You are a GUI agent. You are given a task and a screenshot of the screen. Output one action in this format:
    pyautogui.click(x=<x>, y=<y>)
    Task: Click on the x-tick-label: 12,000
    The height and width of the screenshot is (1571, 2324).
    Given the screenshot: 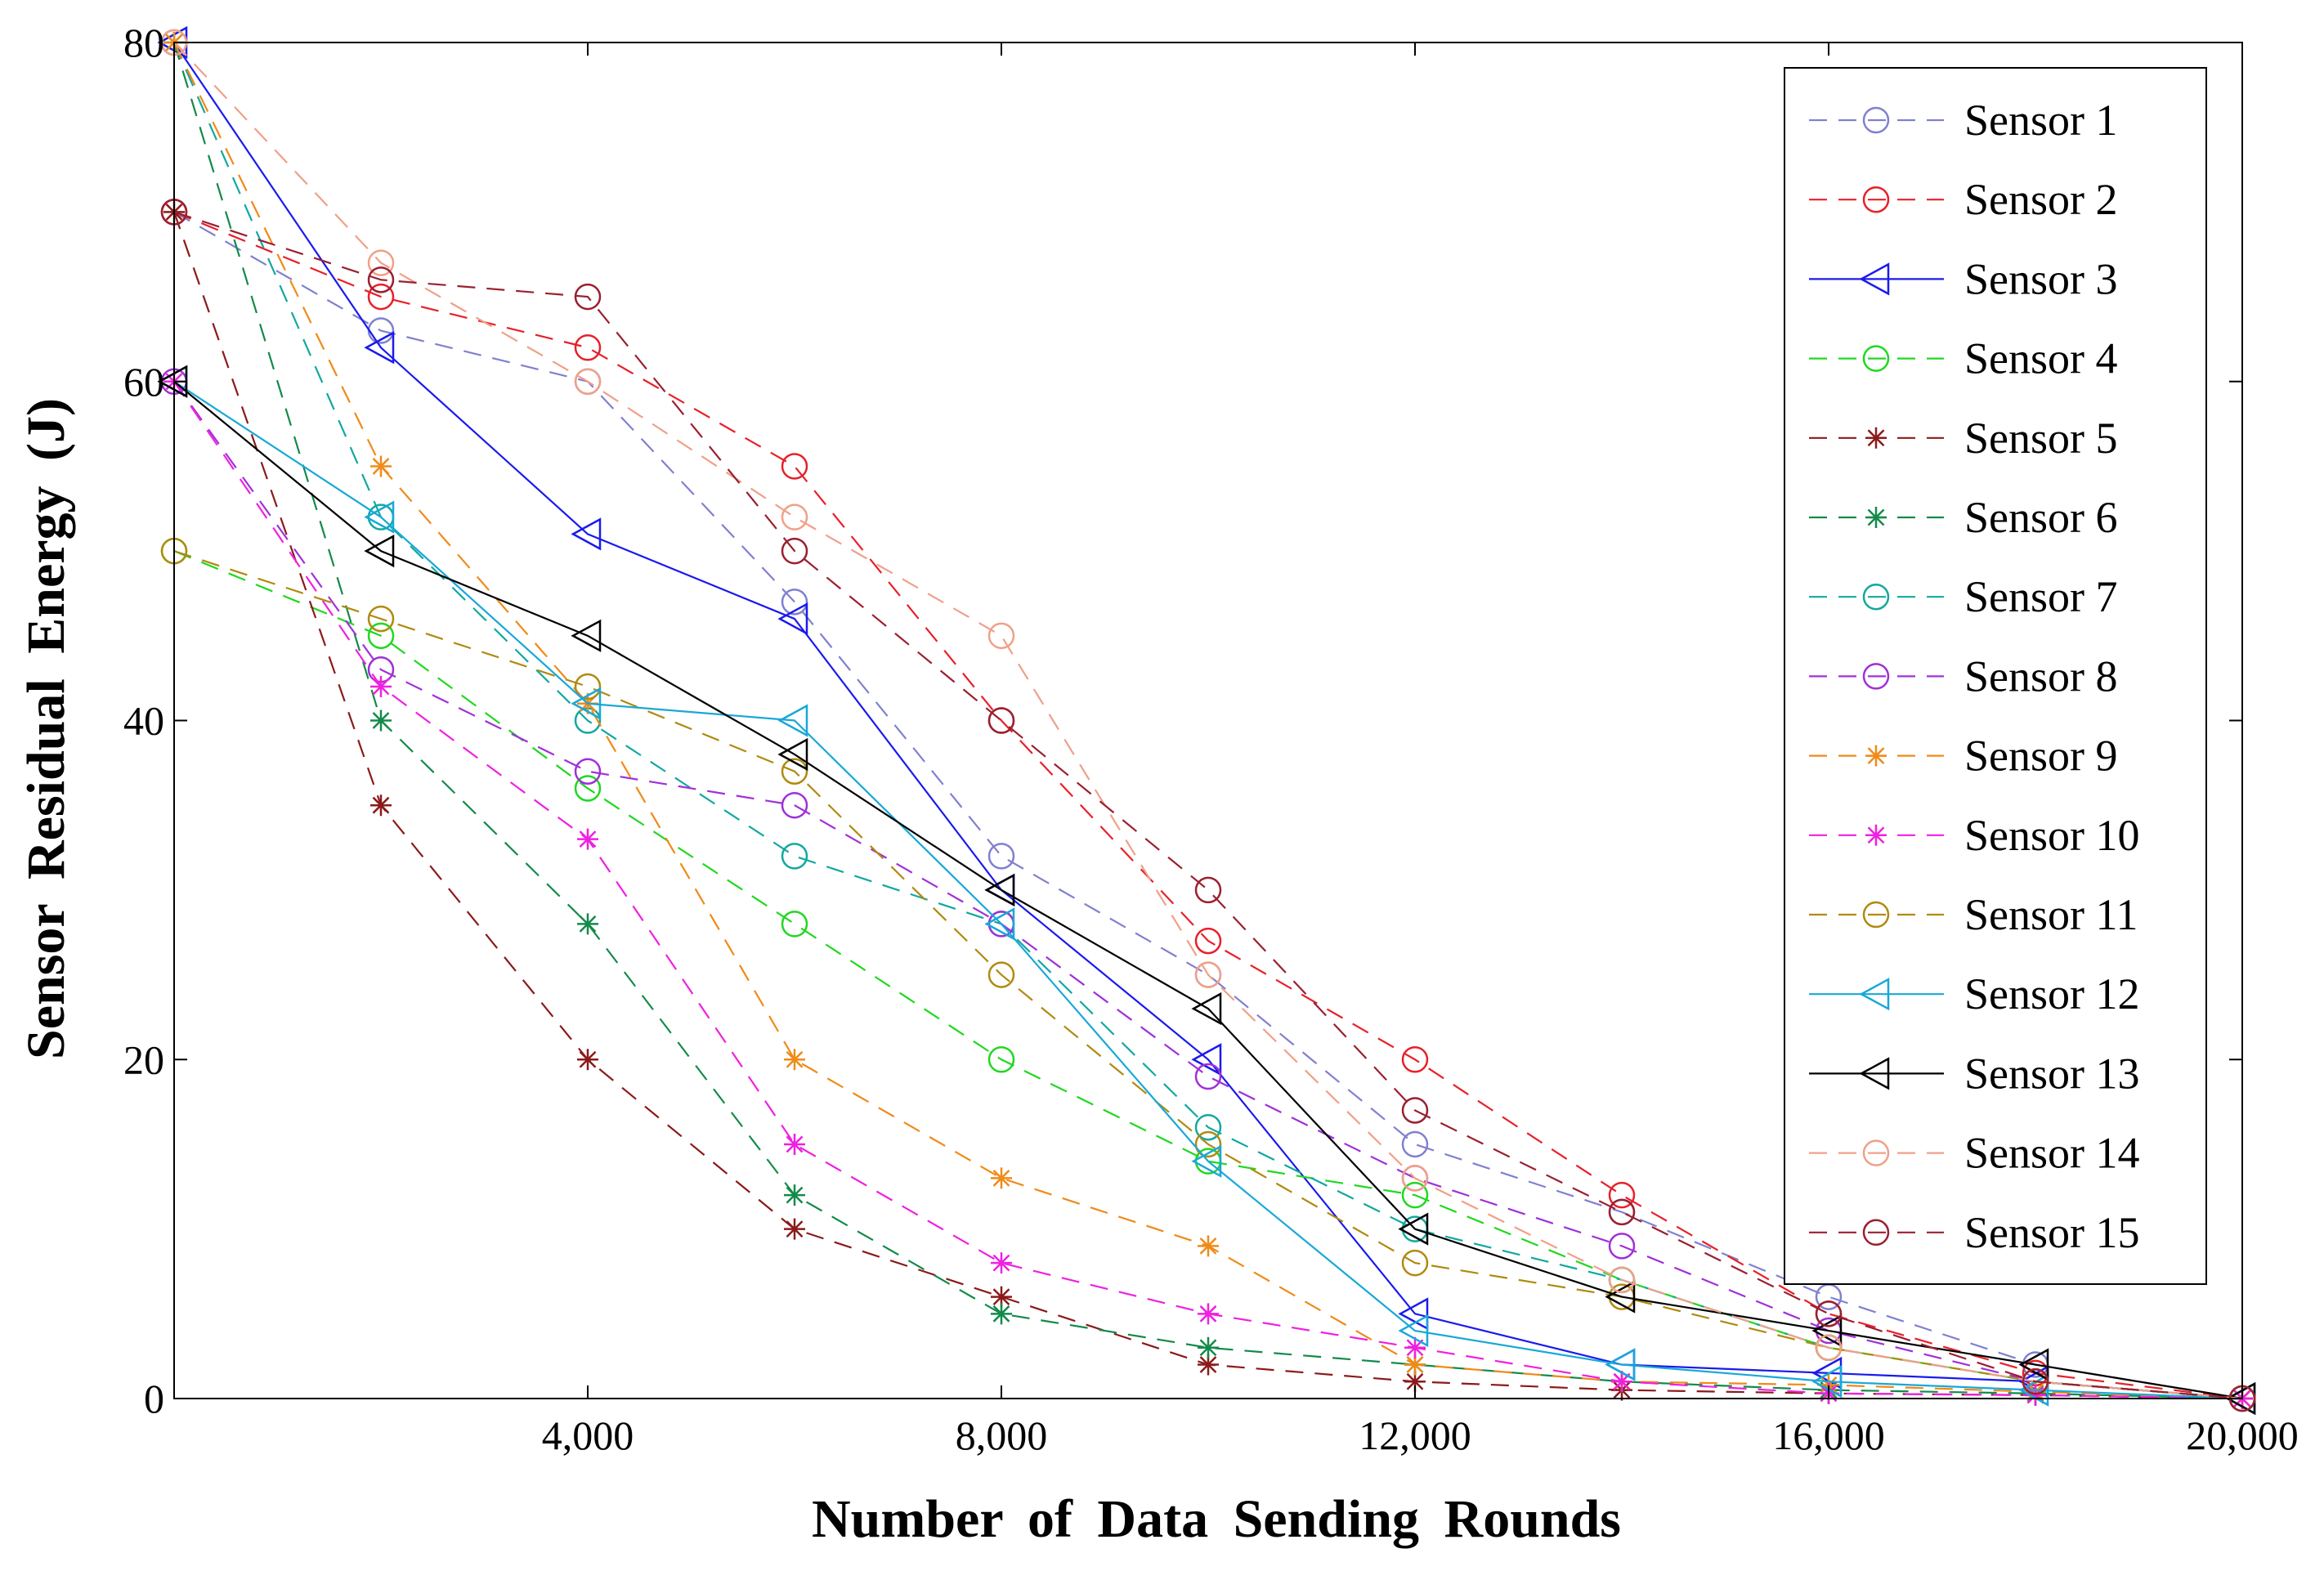 What is the action you would take?
    pyautogui.click(x=1415, y=1435)
    